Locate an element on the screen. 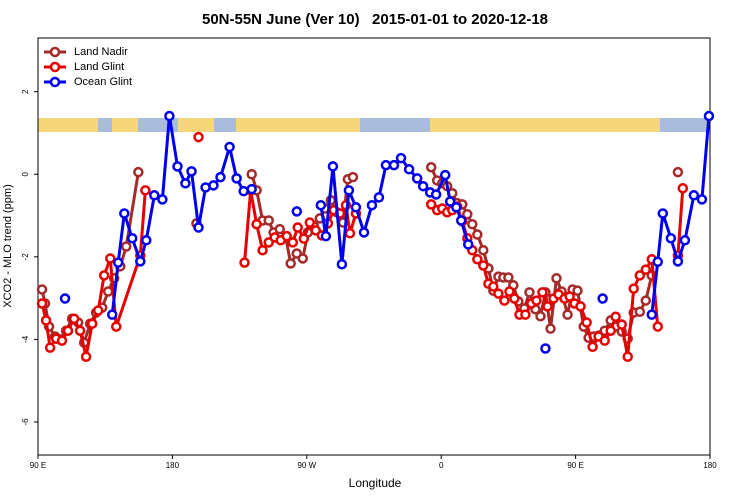 The height and width of the screenshot is (500, 750). x-tick-label: 90 W is located at coordinates (306, 465).